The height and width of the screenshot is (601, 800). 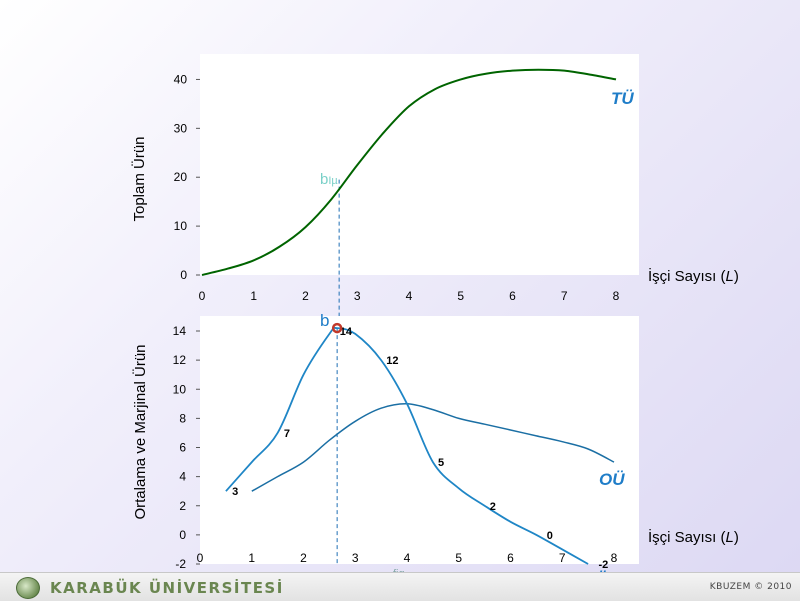 What do you see at coordinates (303, 558) in the screenshot?
I see `bottom-x-tick-label: 2` at bounding box center [303, 558].